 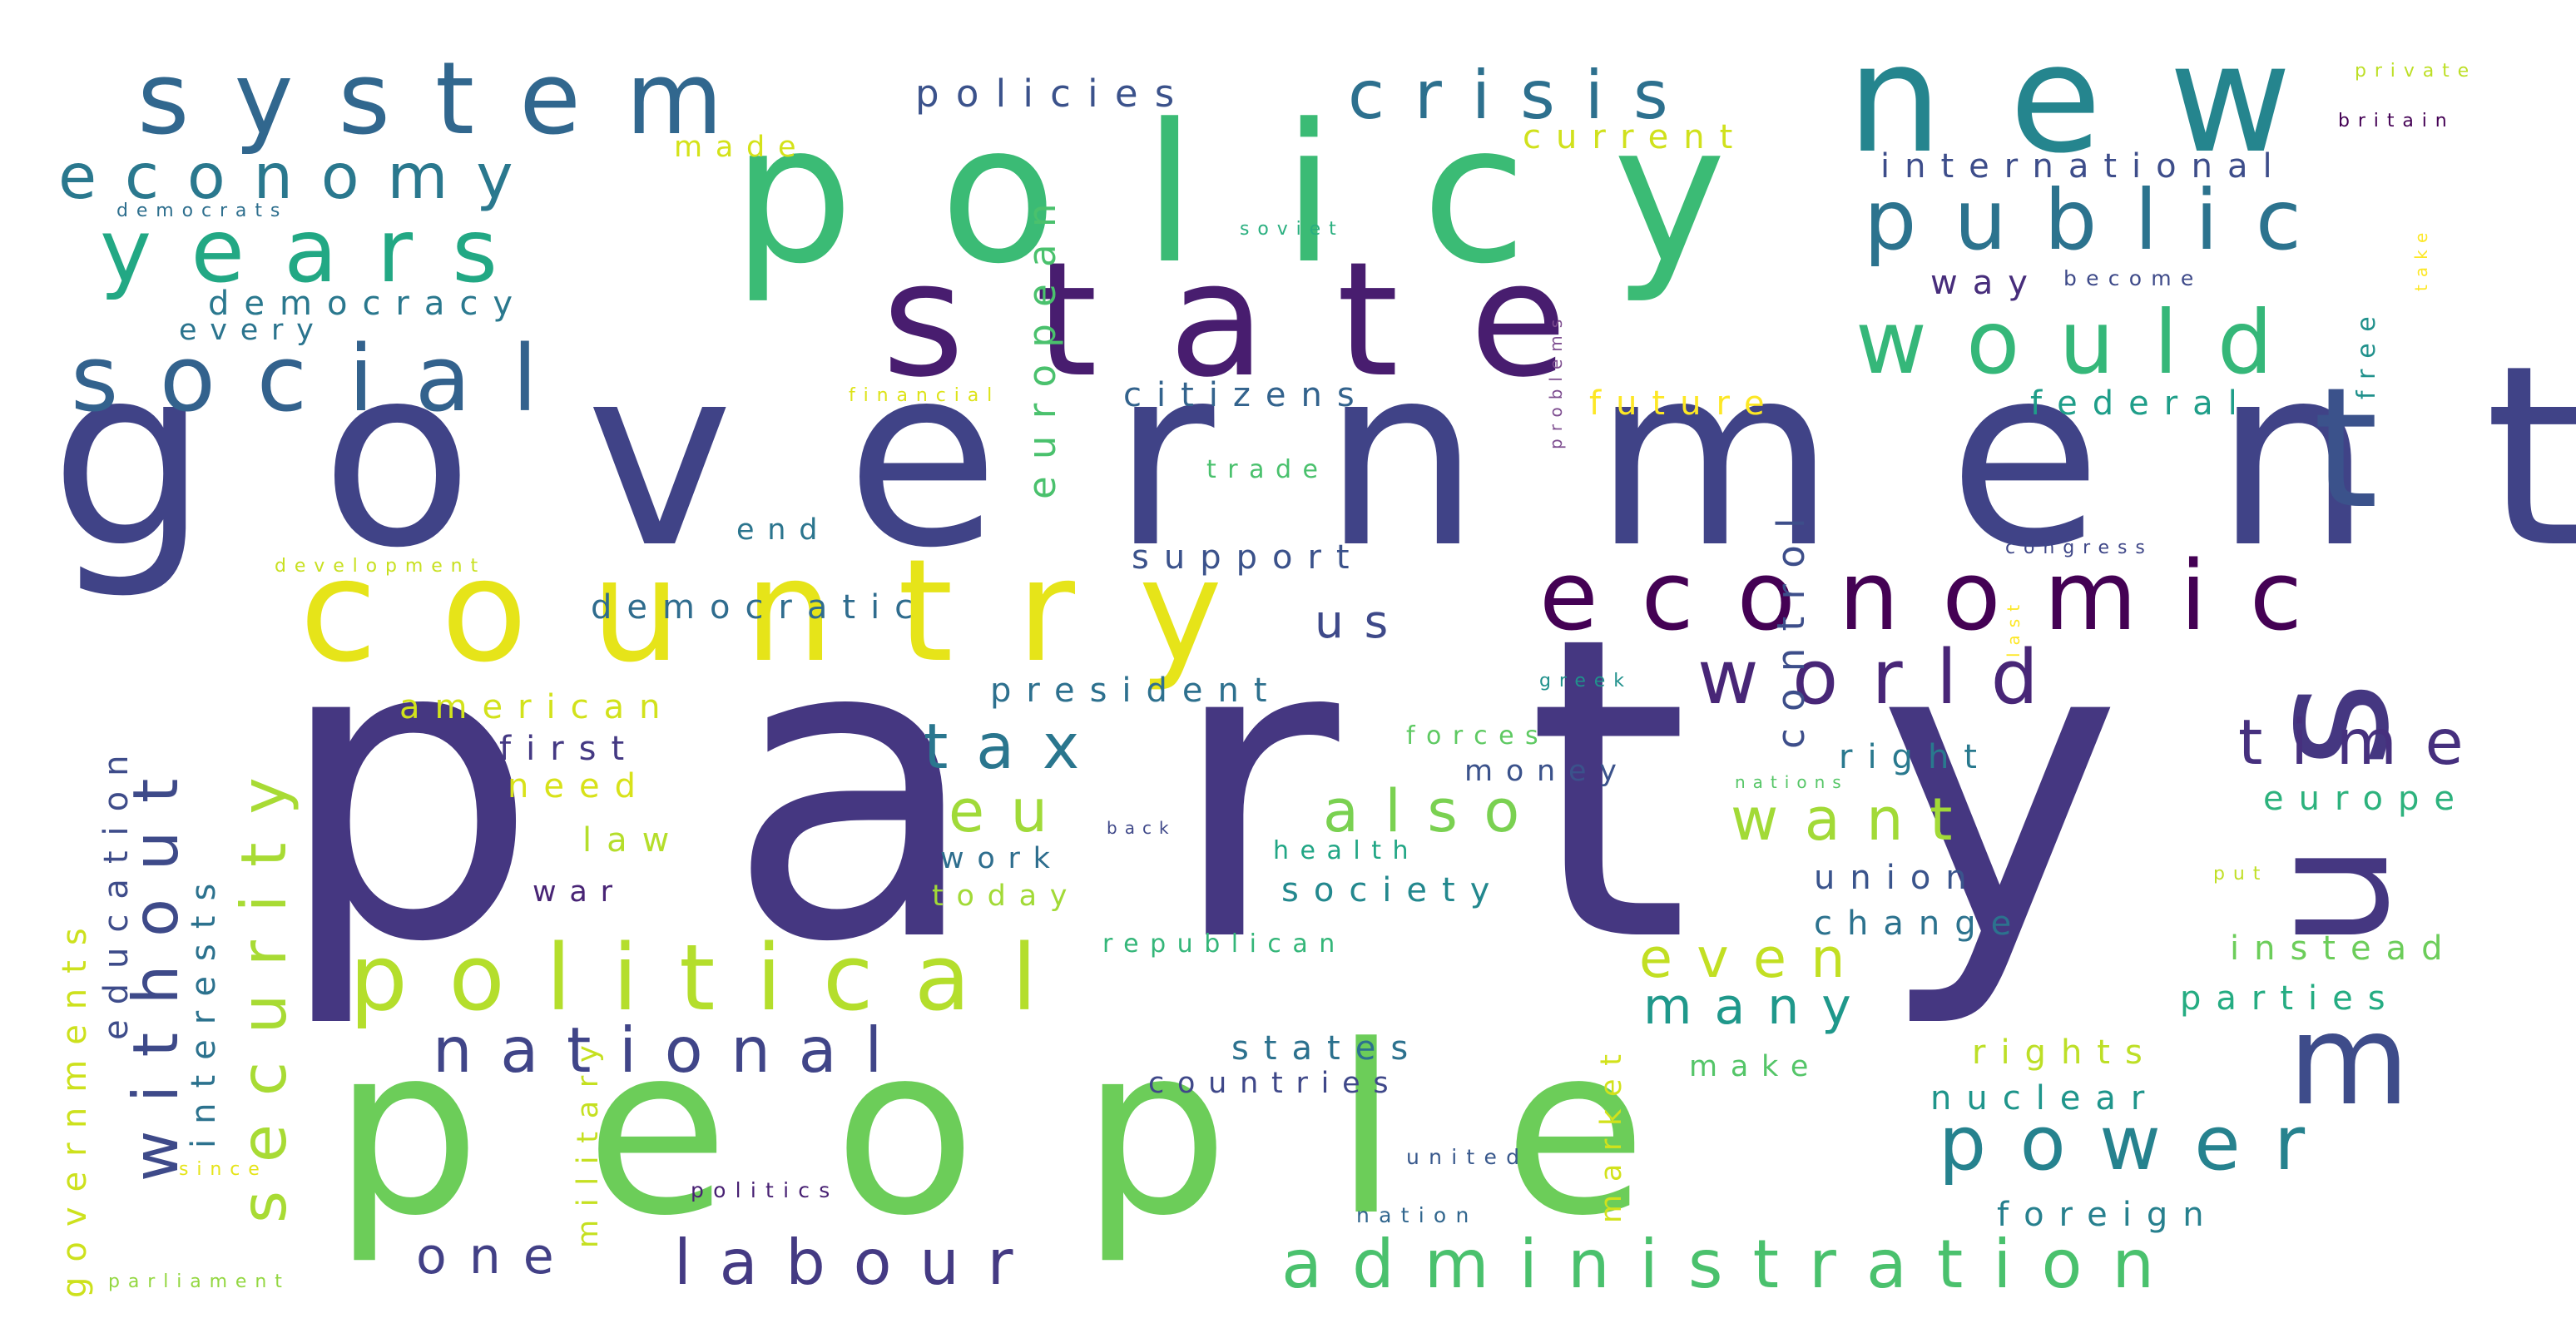 I want to click on word-nations: nations, so click(x=1792, y=782).